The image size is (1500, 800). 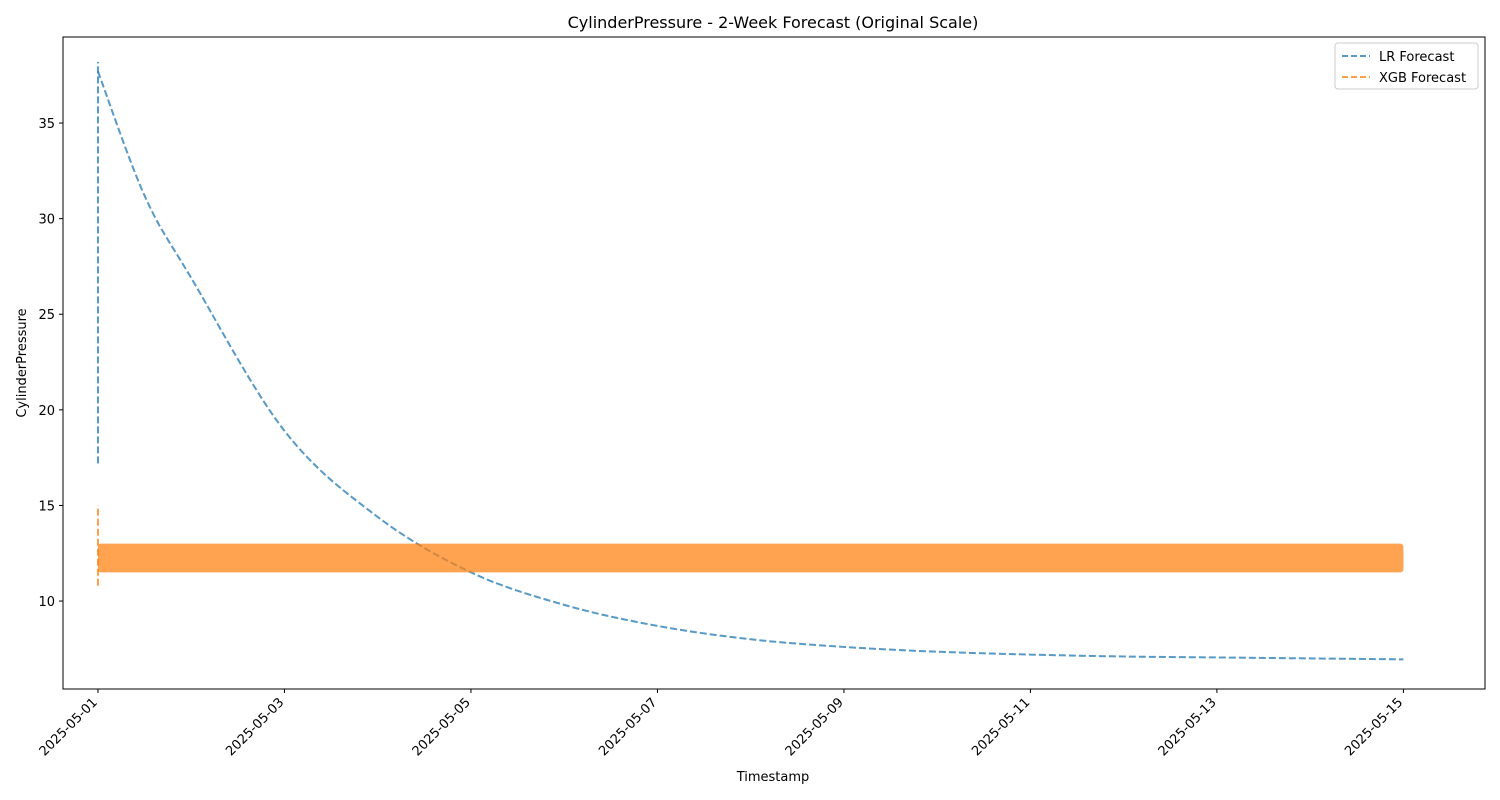 What do you see at coordinates (1374, 727) in the screenshot?
I see `x-tick-label: 2025-05-15` at bounding box center [1374, 727].